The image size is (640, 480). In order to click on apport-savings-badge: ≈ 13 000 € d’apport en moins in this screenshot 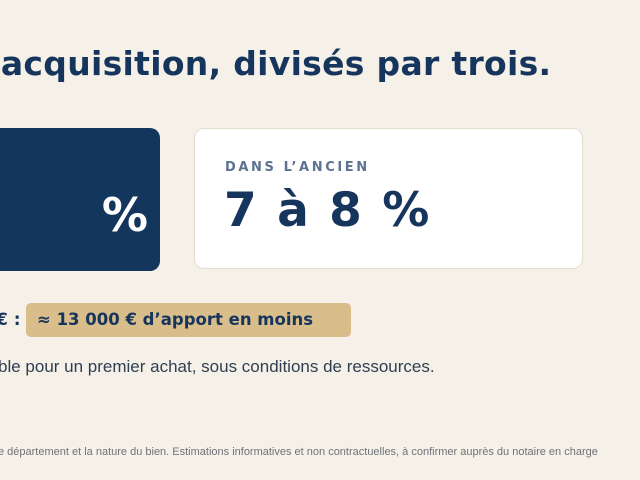, I will do `click(188, 320)`.